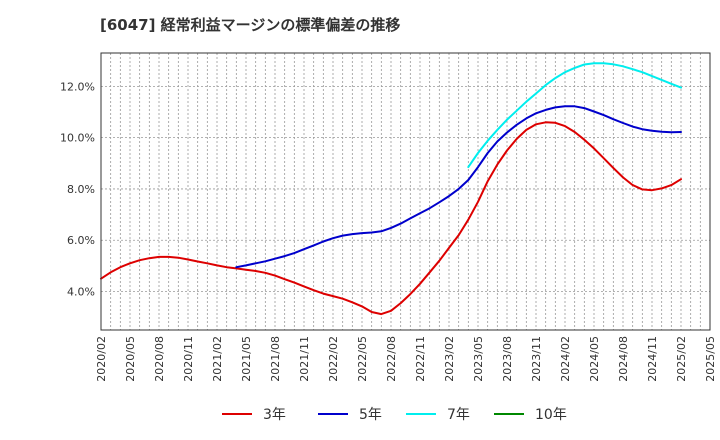 The image size is (720, 440). Describe the element at coordinates (565, 359) in the screenshot. I see `x-tick-label: 2024/02` at that location.